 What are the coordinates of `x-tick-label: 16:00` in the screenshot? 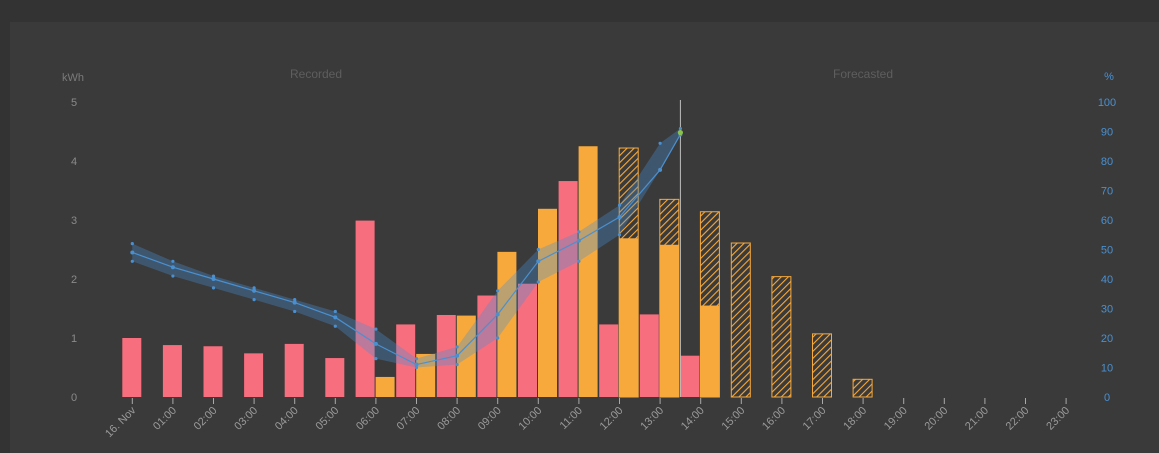 It's located at (774, 419).